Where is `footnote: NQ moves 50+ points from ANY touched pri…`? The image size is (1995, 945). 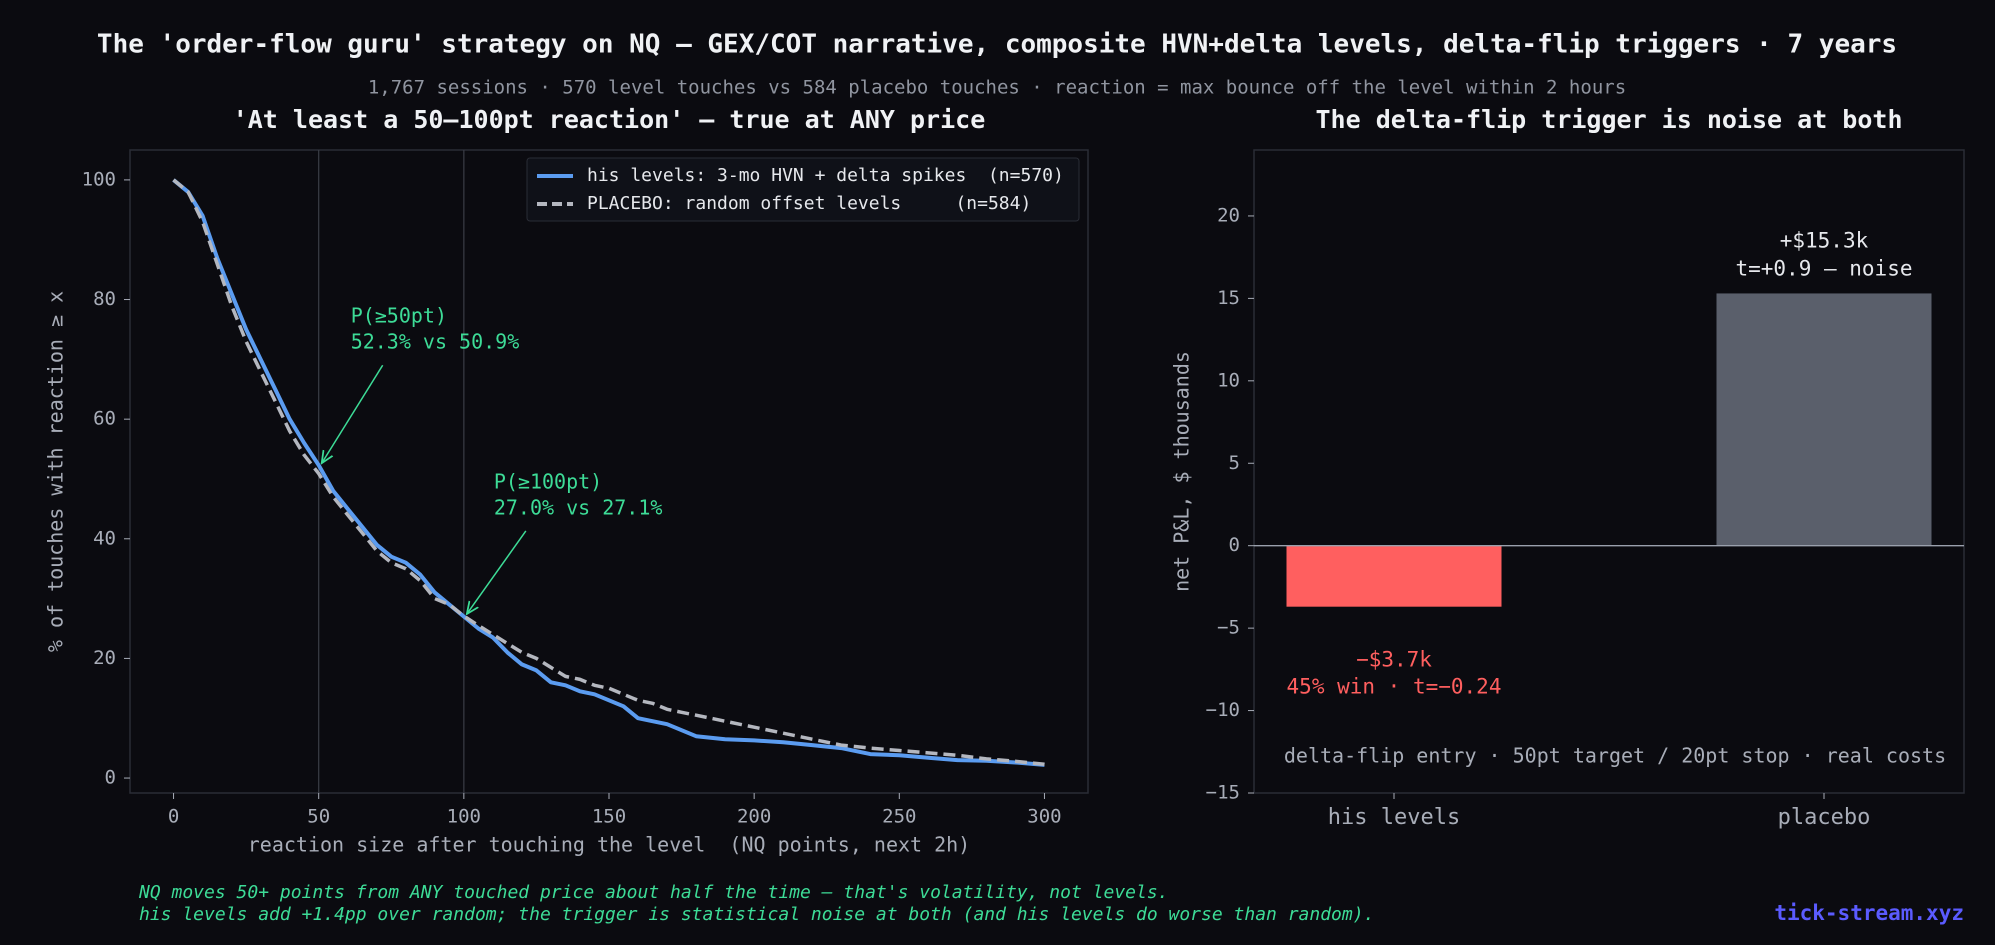
footnote: NQ moves 50+ points from ANY touched pri… is located at coordinates (653, 892).